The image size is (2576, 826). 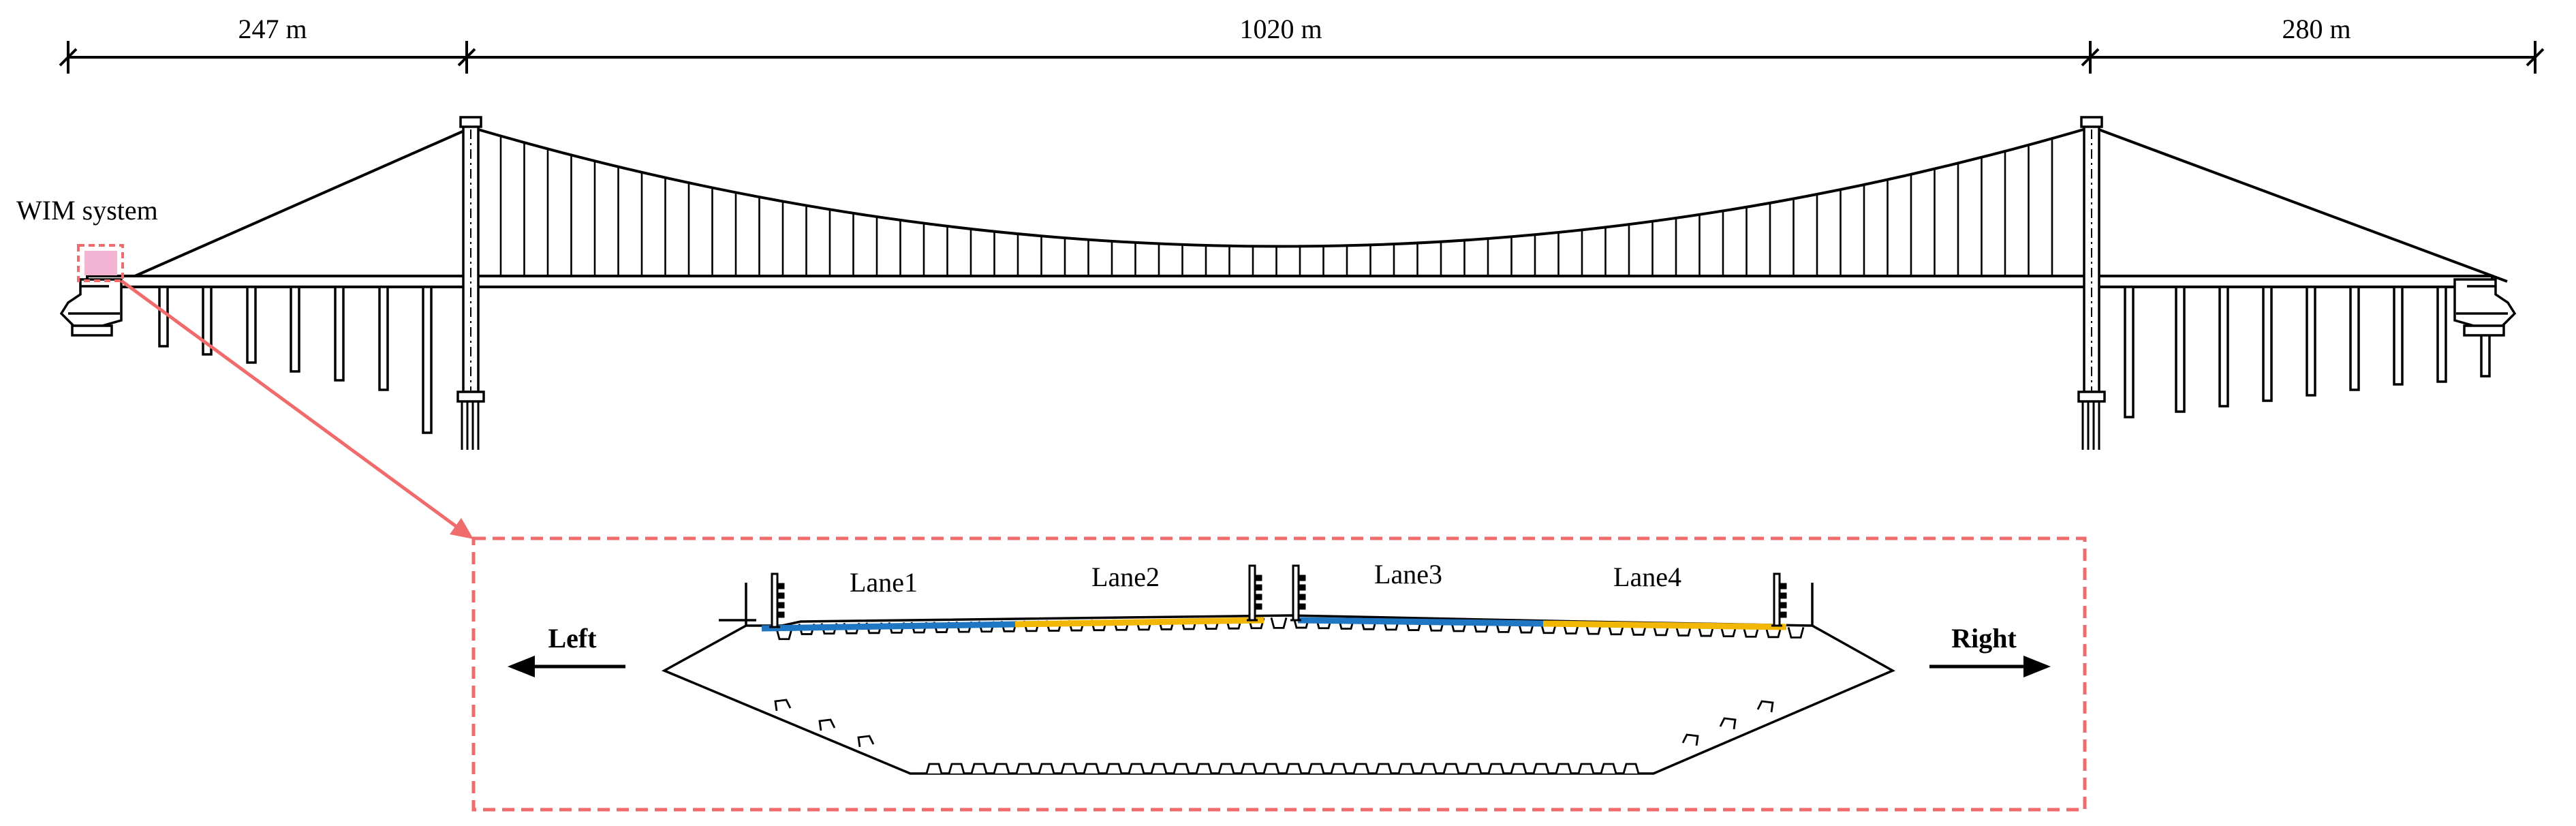 What do you see at coordinates (87, 210) in the screenshot?
I see `wim-label: WIM system` at bounding box center [87, 210].